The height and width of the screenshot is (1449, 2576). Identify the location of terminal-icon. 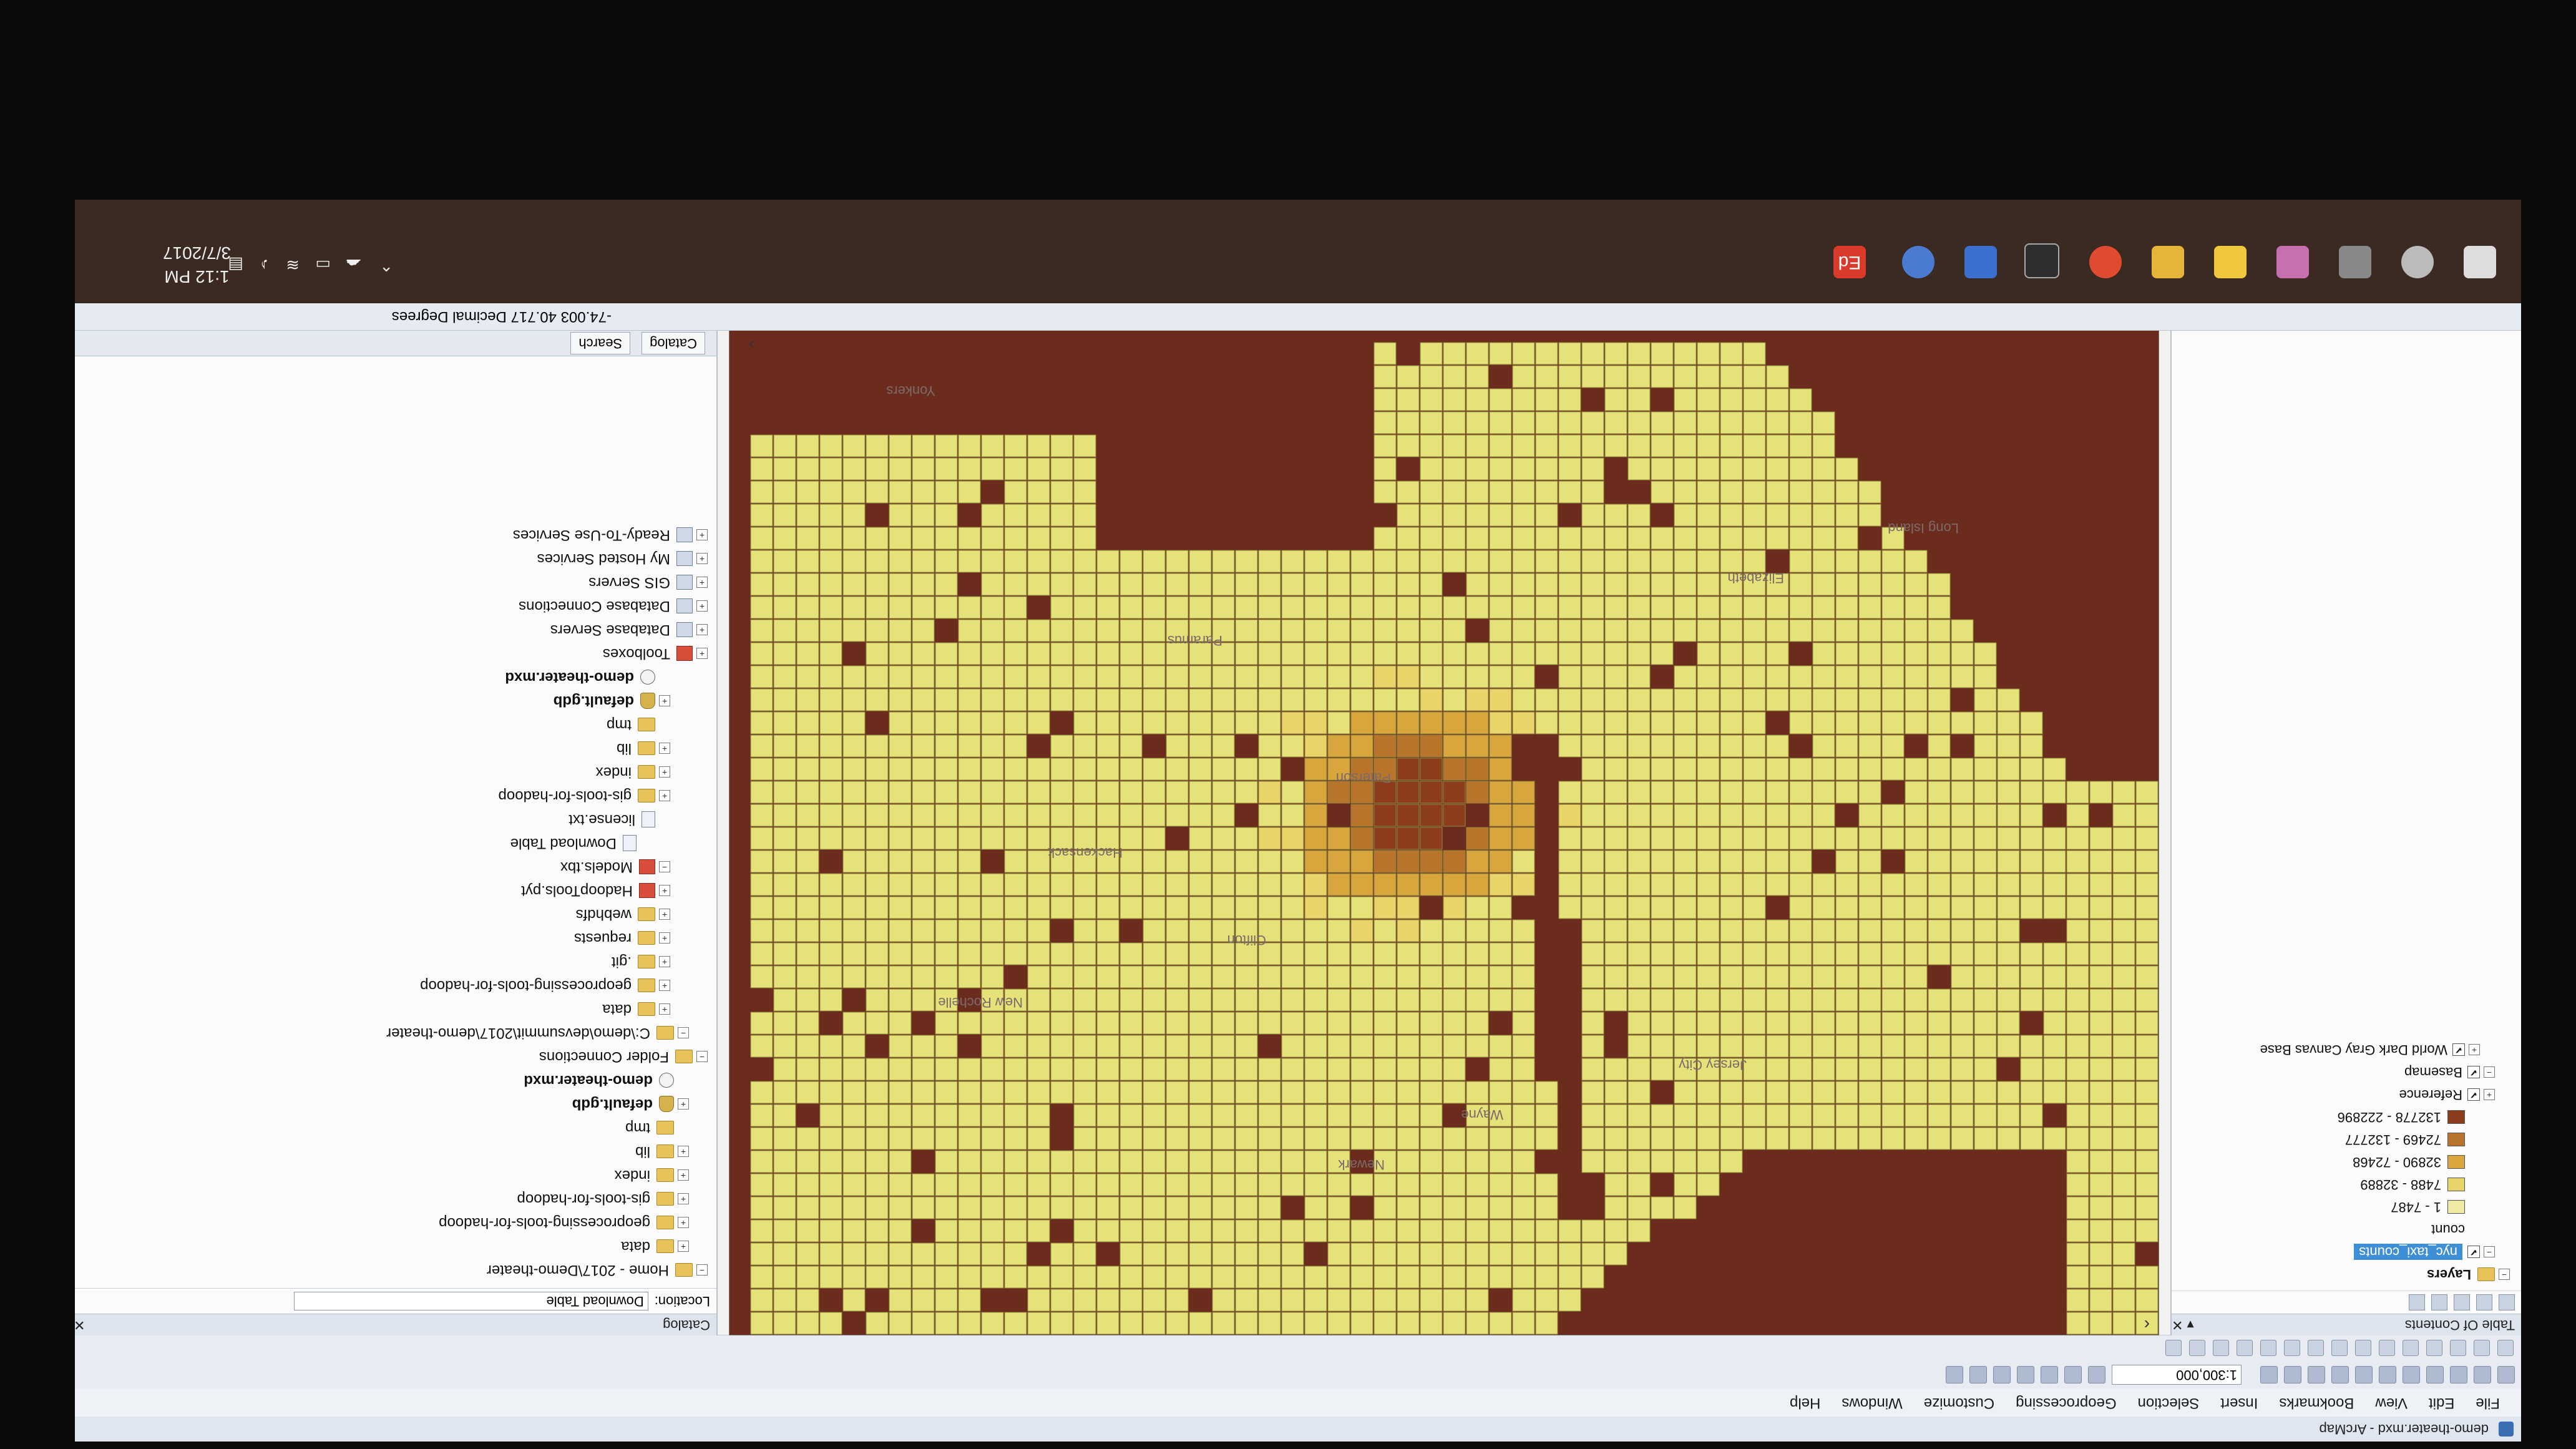
(2041, 260).